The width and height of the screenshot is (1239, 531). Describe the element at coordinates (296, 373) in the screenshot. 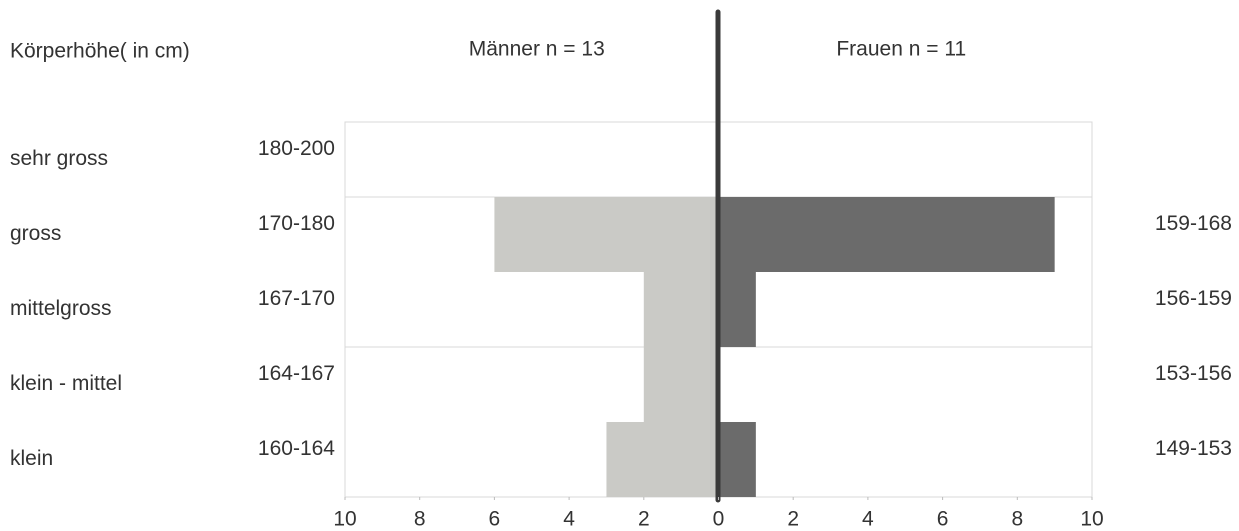

I see `range-label: 164-167` at that location.